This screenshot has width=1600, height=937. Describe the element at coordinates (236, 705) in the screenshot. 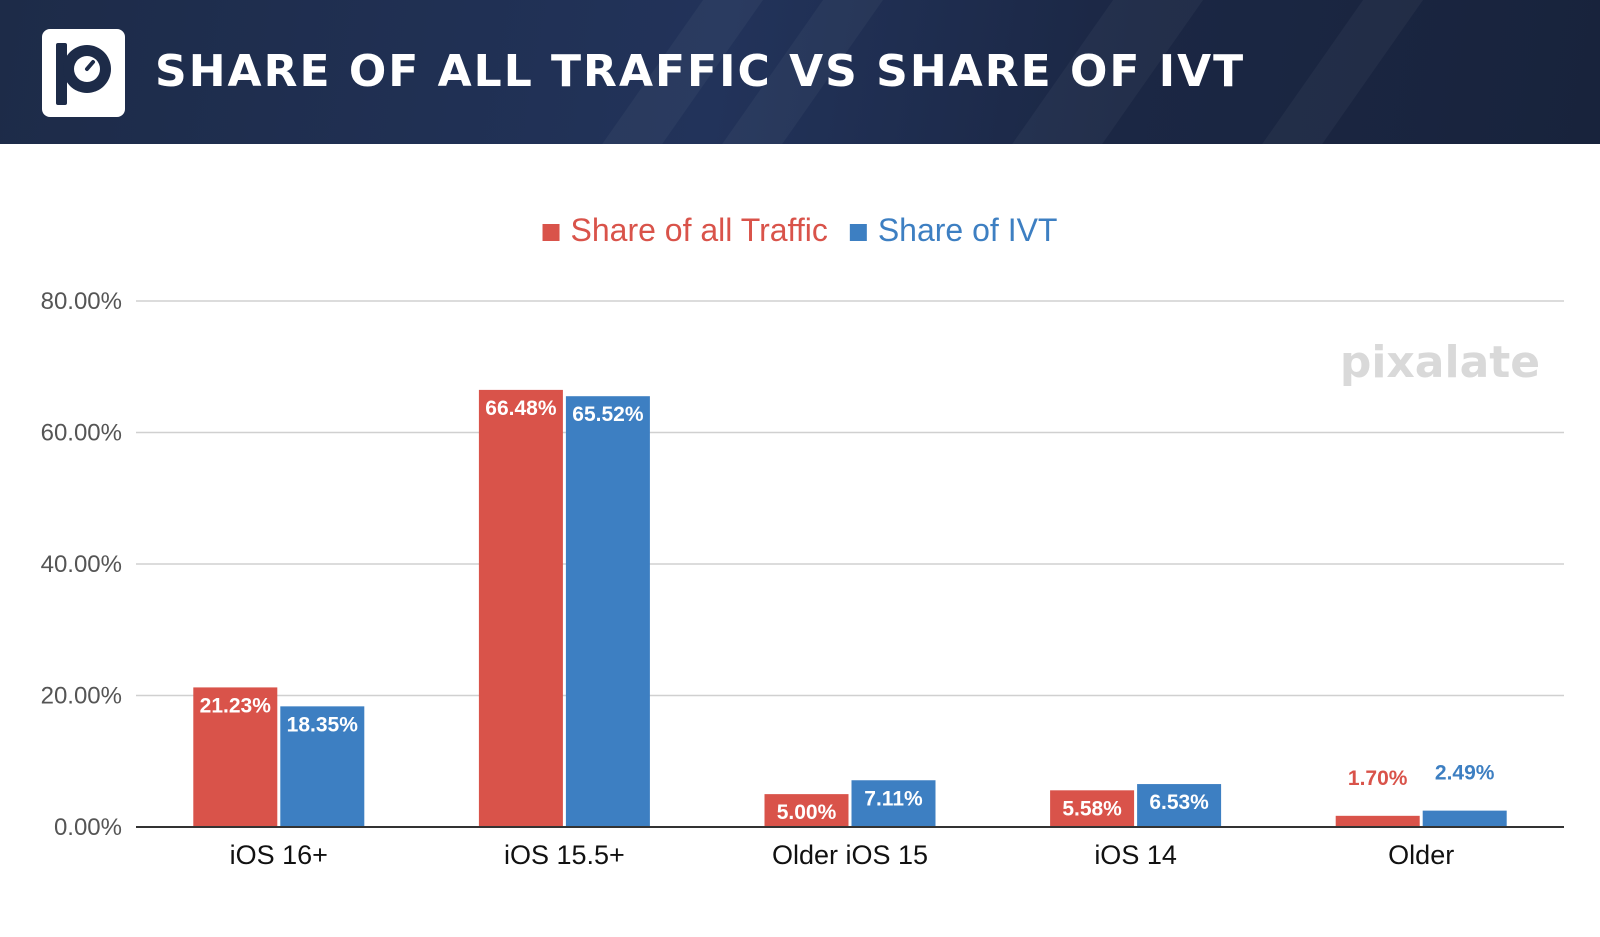

I see `bar-value-label: 21.23%` at that location.